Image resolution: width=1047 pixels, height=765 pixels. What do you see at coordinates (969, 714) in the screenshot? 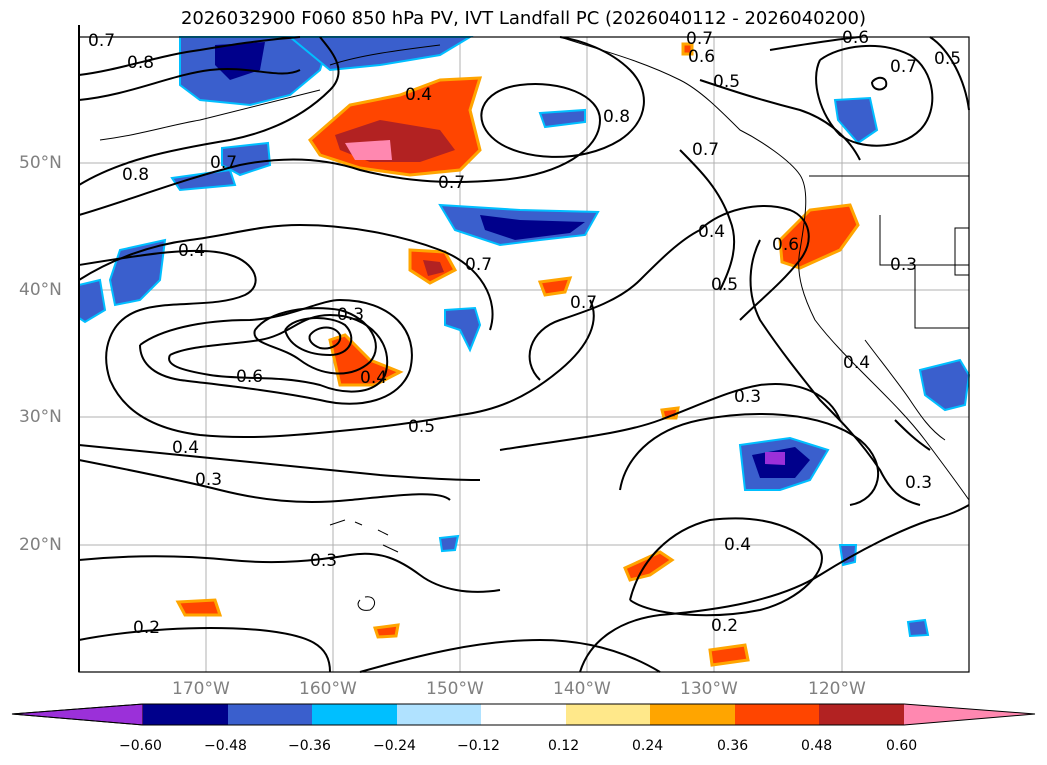
I see `colorbar-extend-high` at bounding box center [969, 714].